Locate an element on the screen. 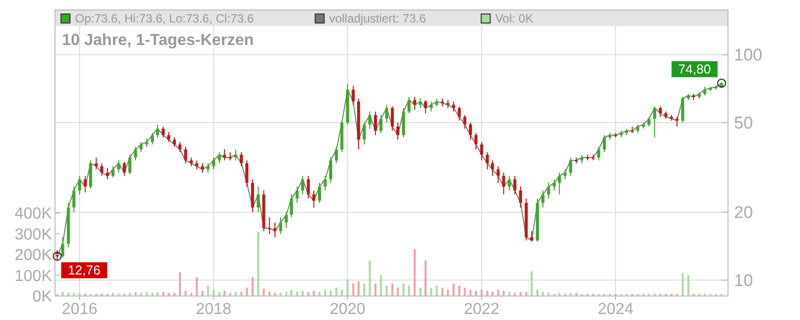 The height and width of the screenshot is (320, 800). y2-tick-label: 100K is located at coordinates (33, 276).